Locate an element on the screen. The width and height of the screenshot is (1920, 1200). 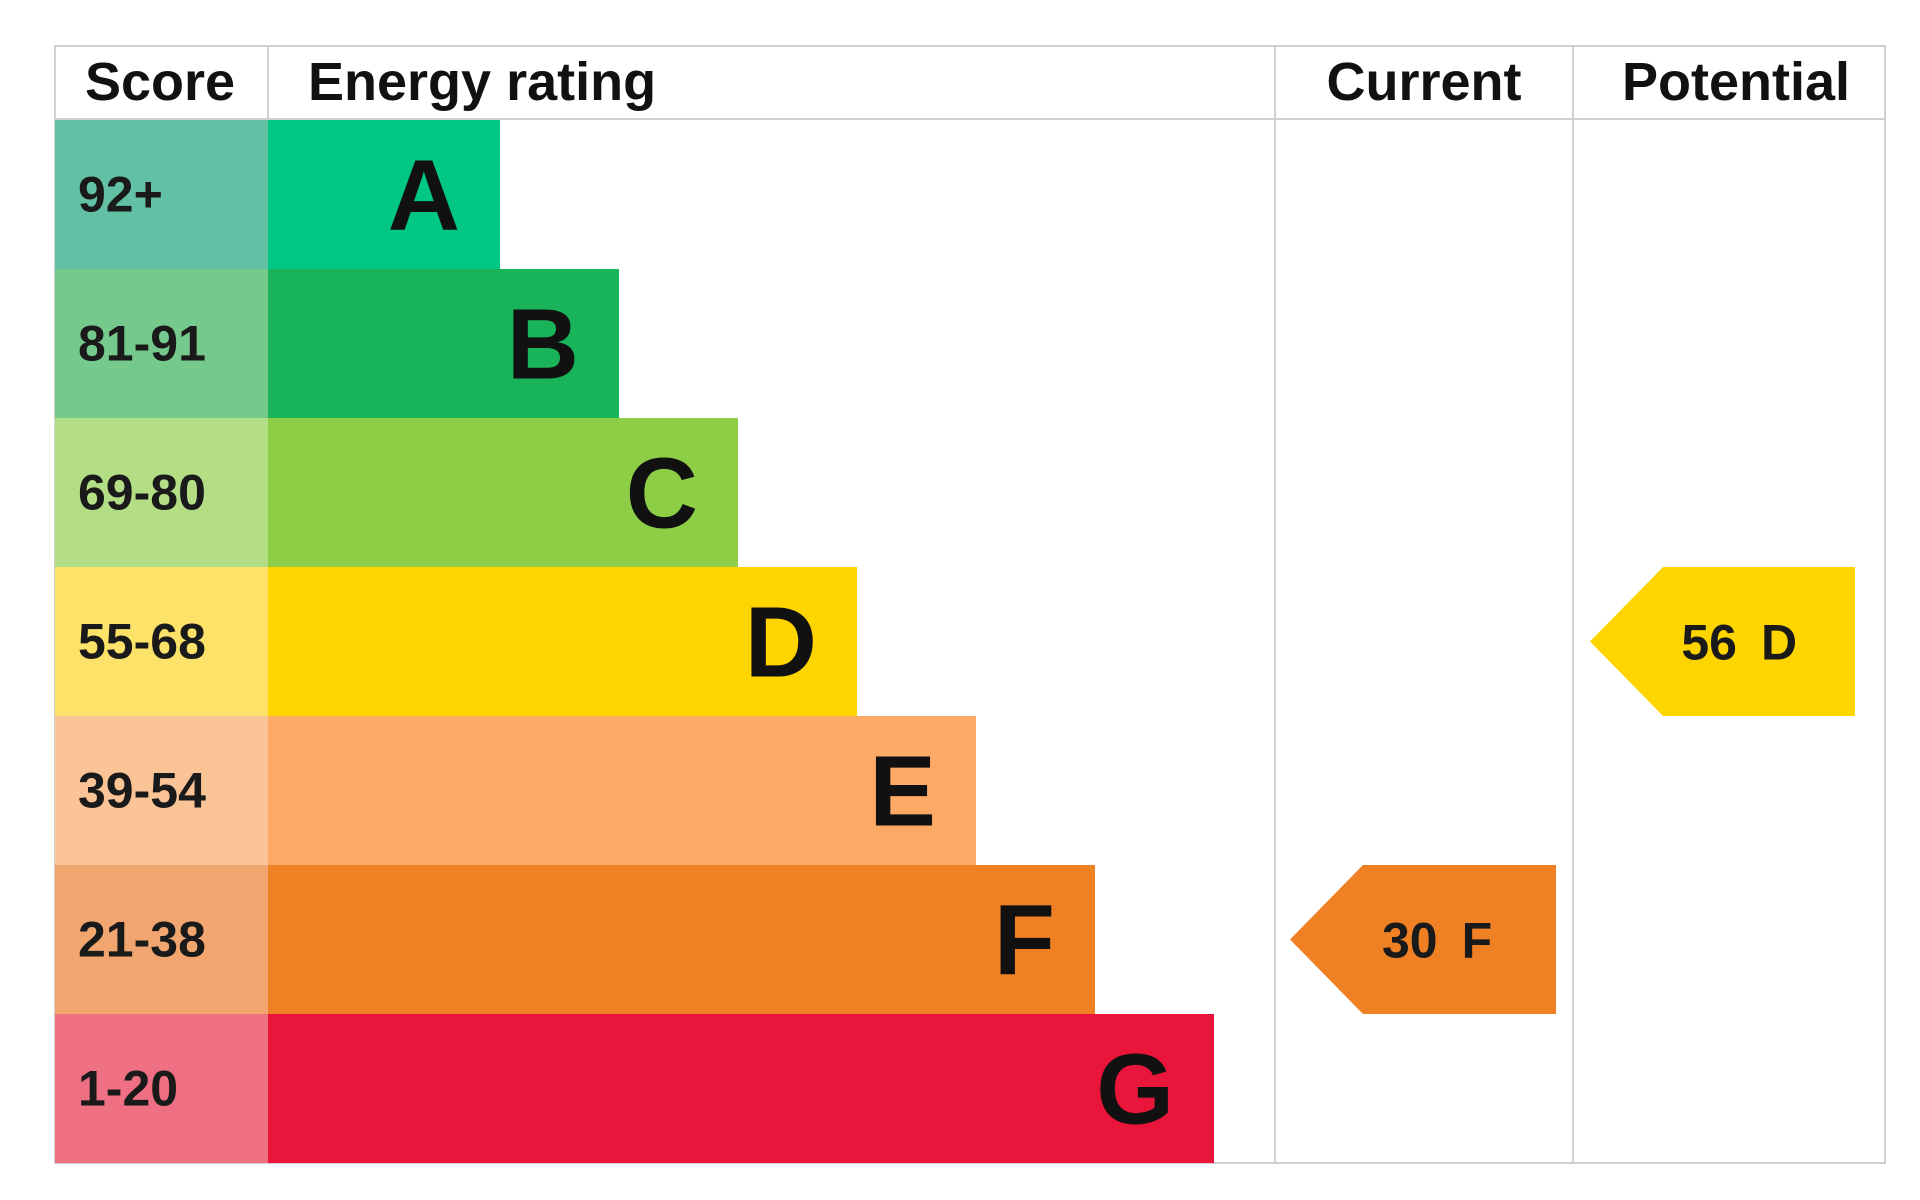
band-bar-b is located at coordinates (443, 343).